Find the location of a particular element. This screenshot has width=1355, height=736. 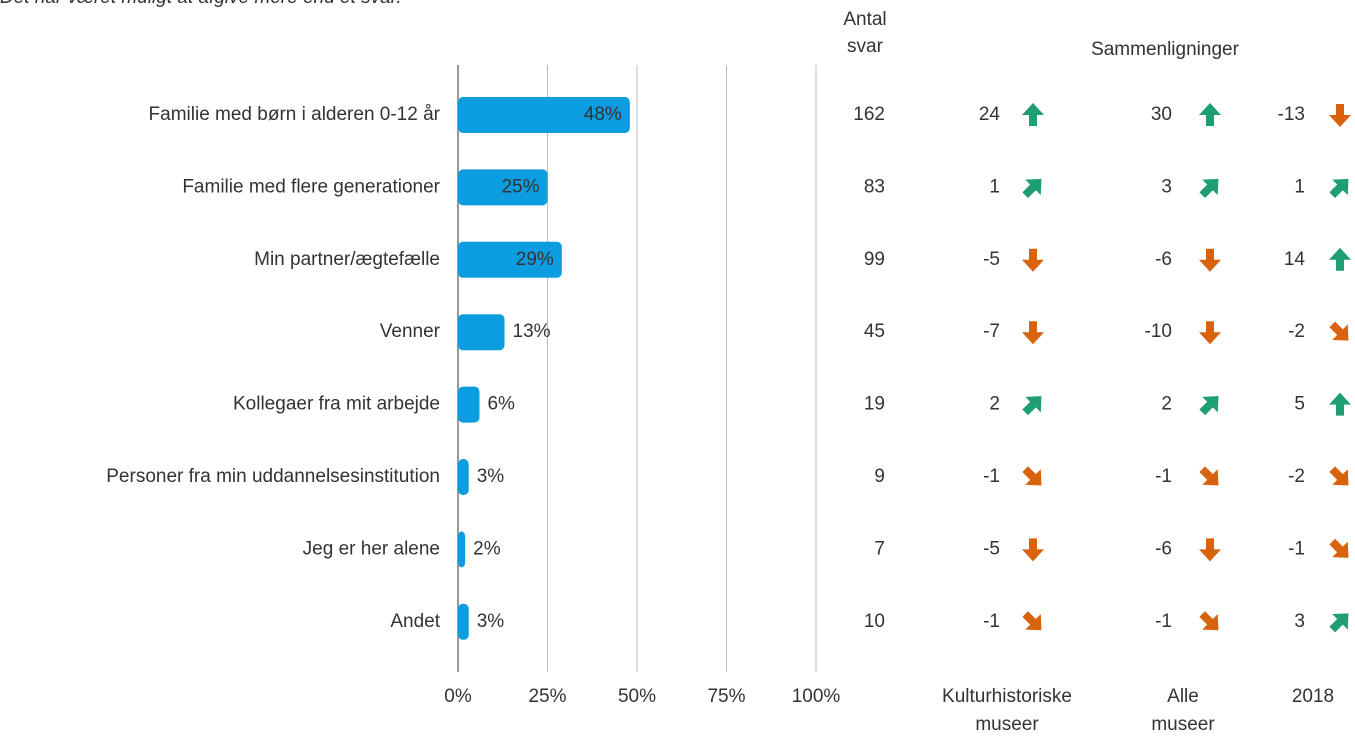

x-tick-label: 25% is located at coordinates (547, 696).